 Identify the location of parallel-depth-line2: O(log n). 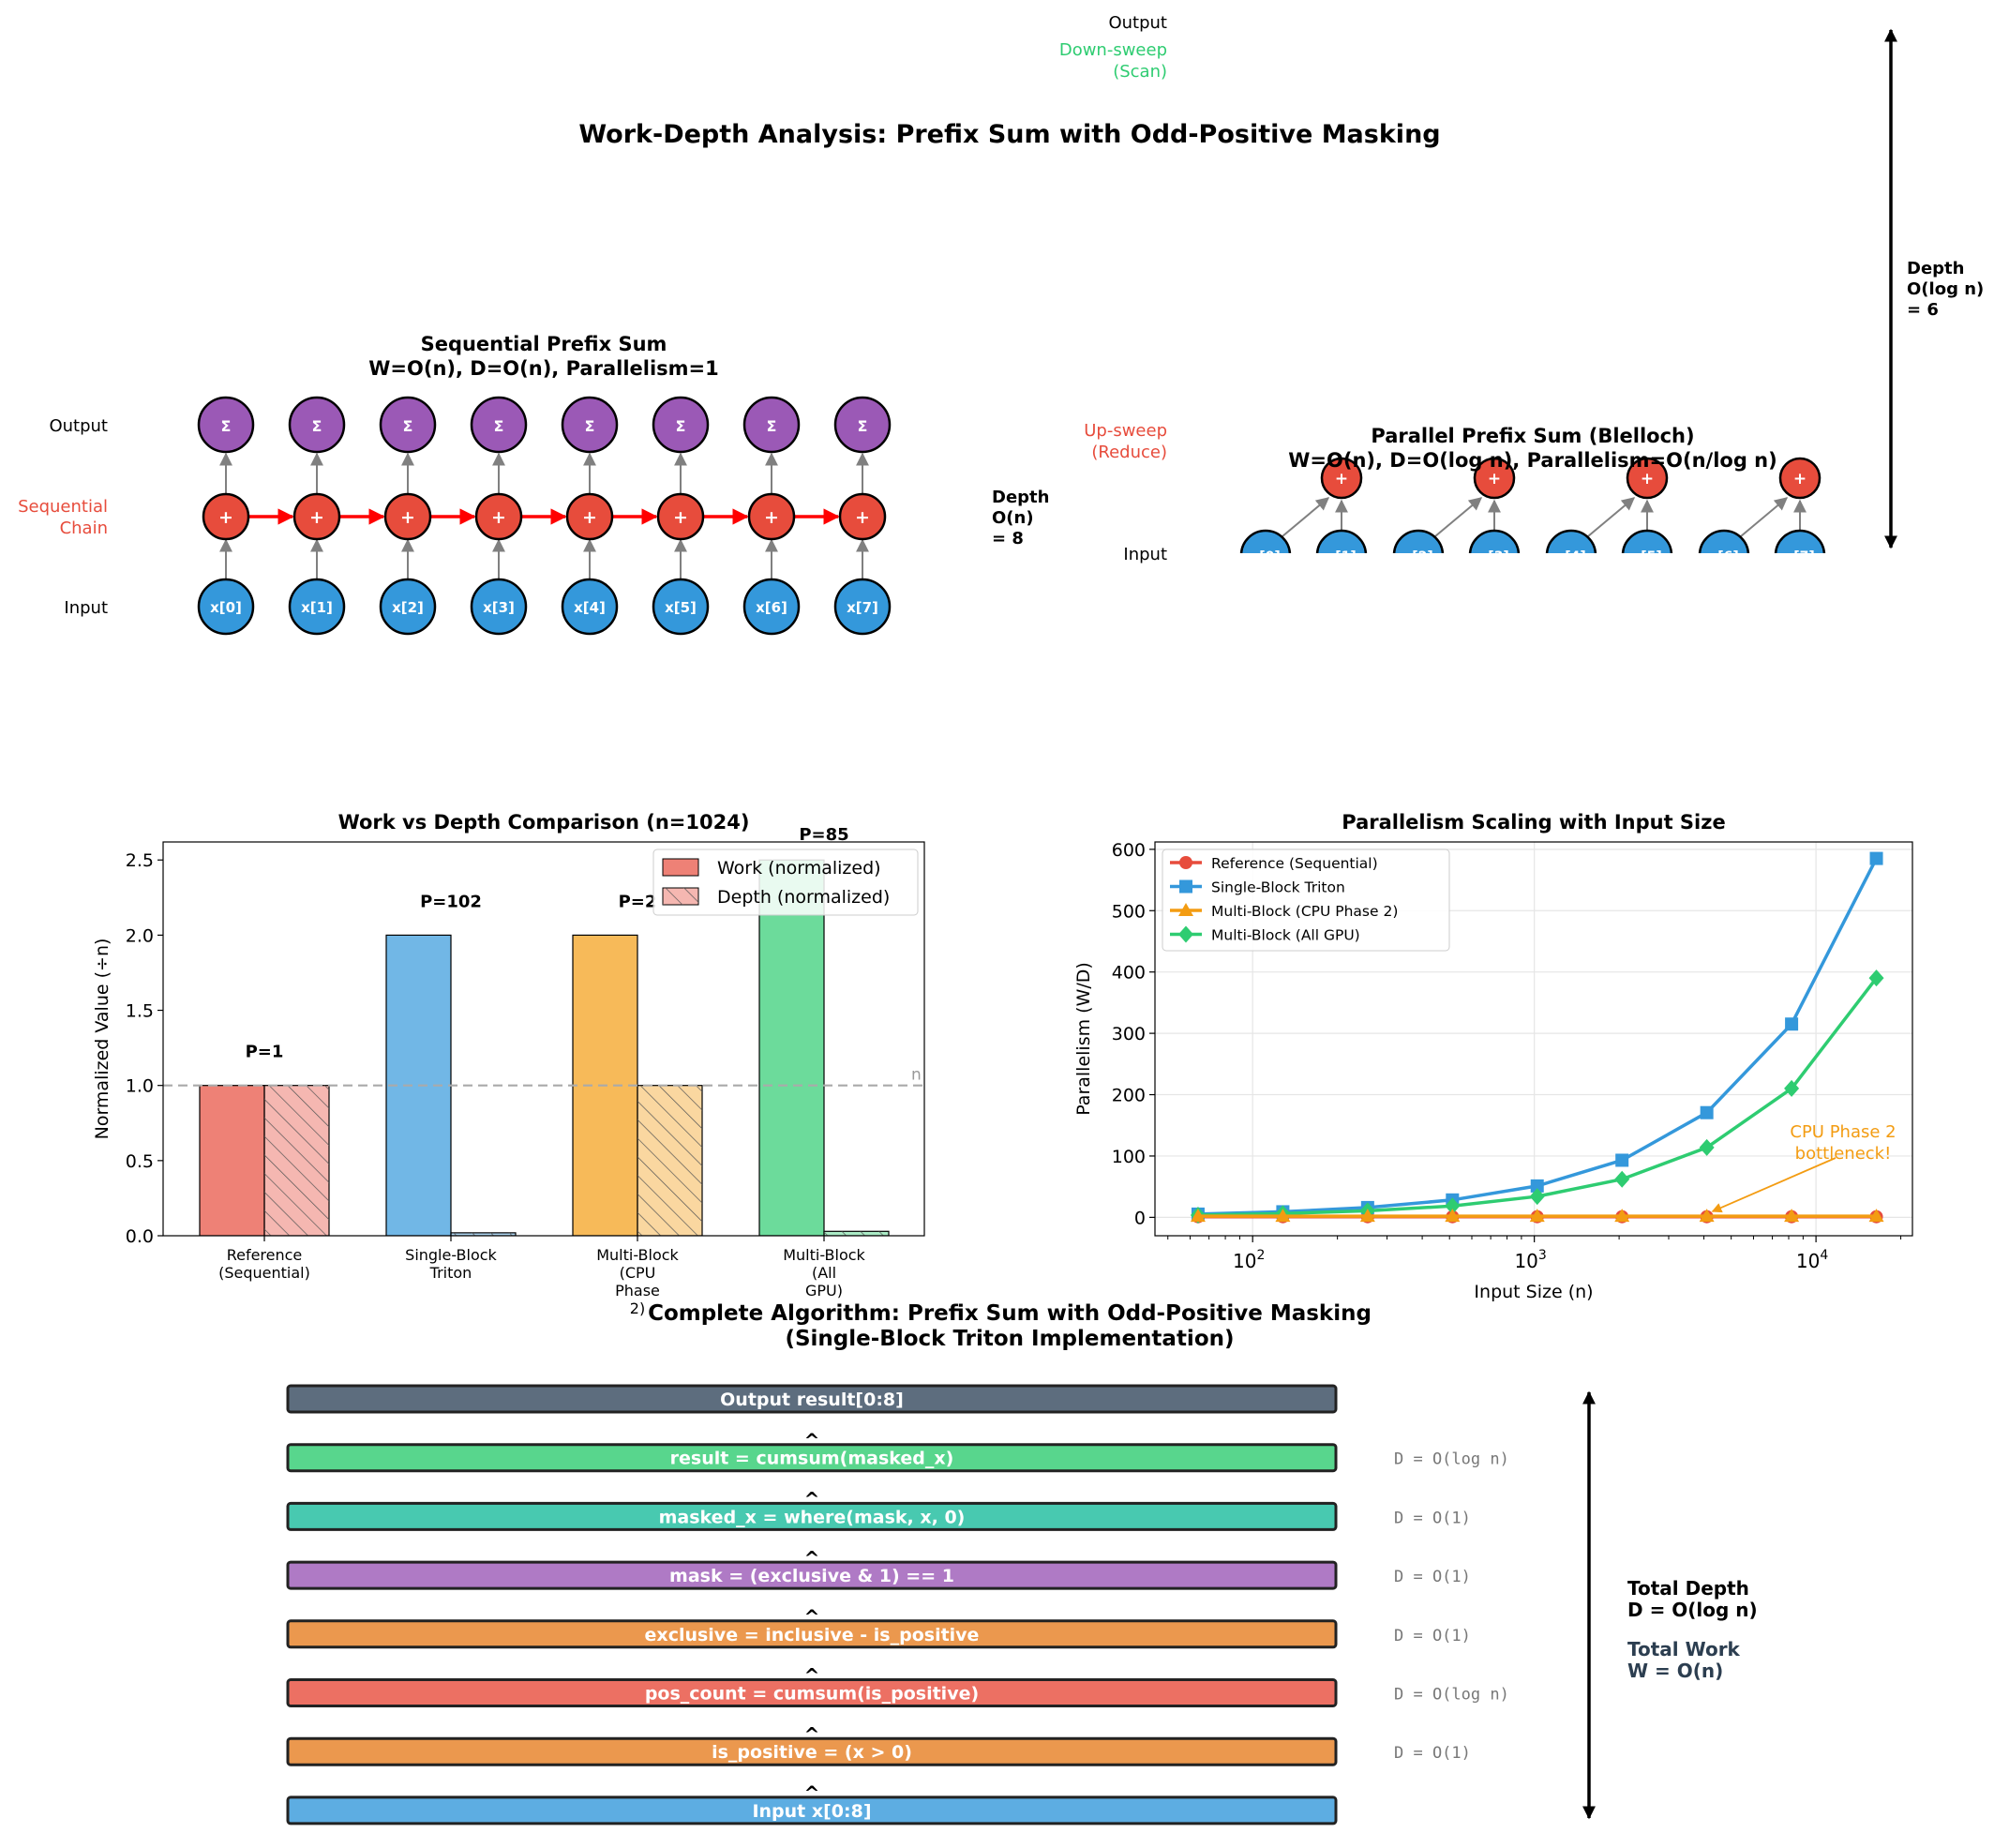
(1945, 289).